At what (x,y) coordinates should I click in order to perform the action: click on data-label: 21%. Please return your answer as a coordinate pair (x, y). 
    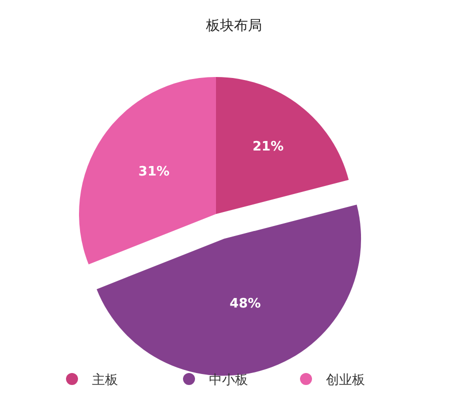
    Looking at the image, I should click on (268, 146).